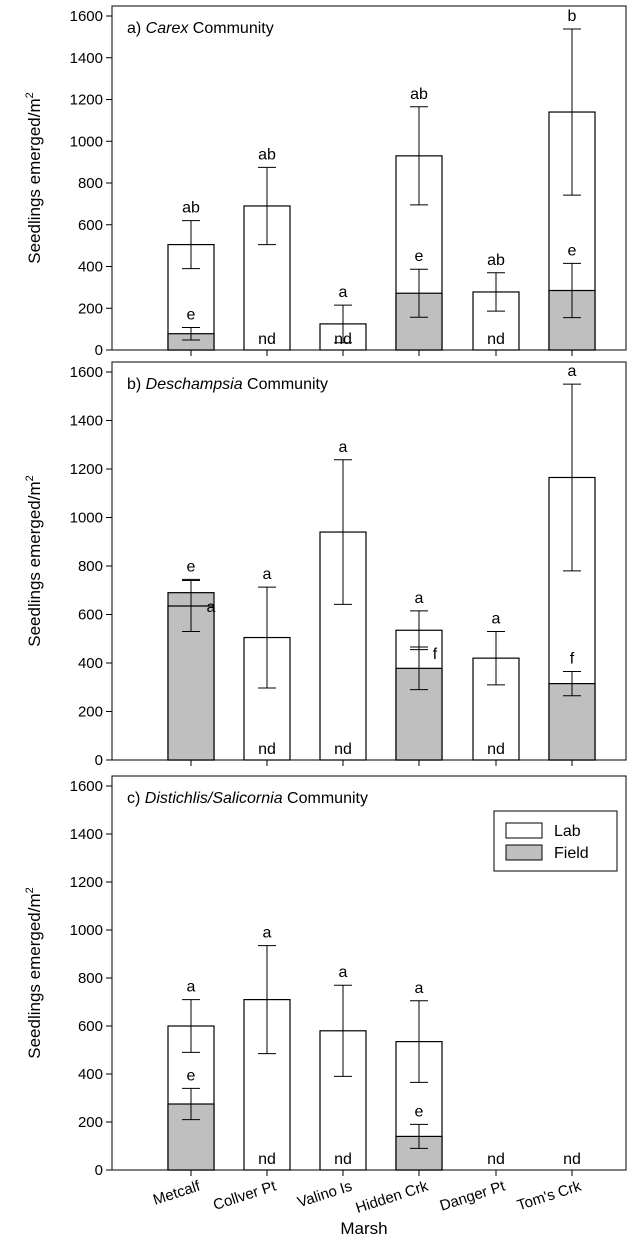 Image resolution: width=637 pixels, height=1243 pixels. What do you see at coordinates (324, 1195) in the screenshot?
I see `x-category-label: Valino Is` at bounding box center [324, 1195].